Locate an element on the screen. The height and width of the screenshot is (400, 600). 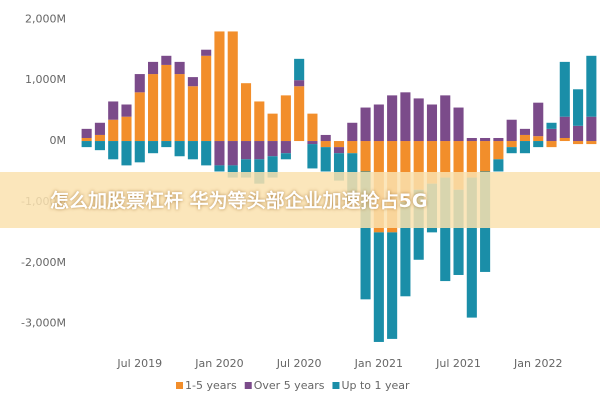
banner-text: 怎么加股票杠杆 华为等头部企业加速抢占5G is located at coordinates (239, 201).